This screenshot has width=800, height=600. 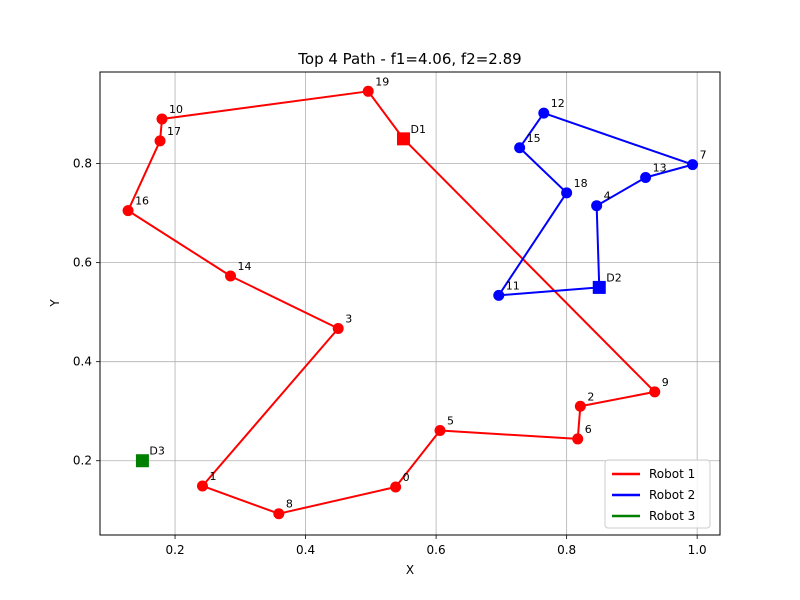 I want to click on point-label: 0, so click(x=406, y=477).